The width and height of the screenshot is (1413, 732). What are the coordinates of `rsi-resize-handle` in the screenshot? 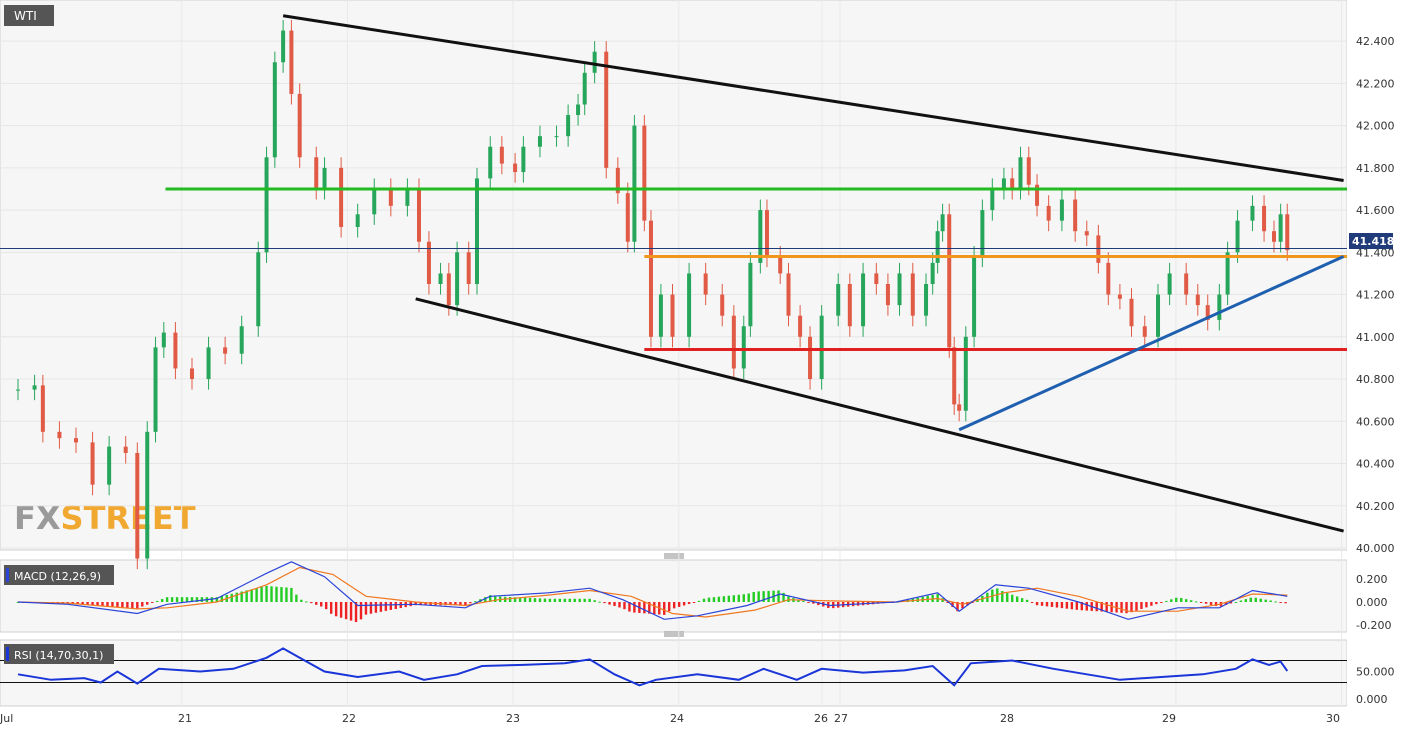 It's located at (674, 634).